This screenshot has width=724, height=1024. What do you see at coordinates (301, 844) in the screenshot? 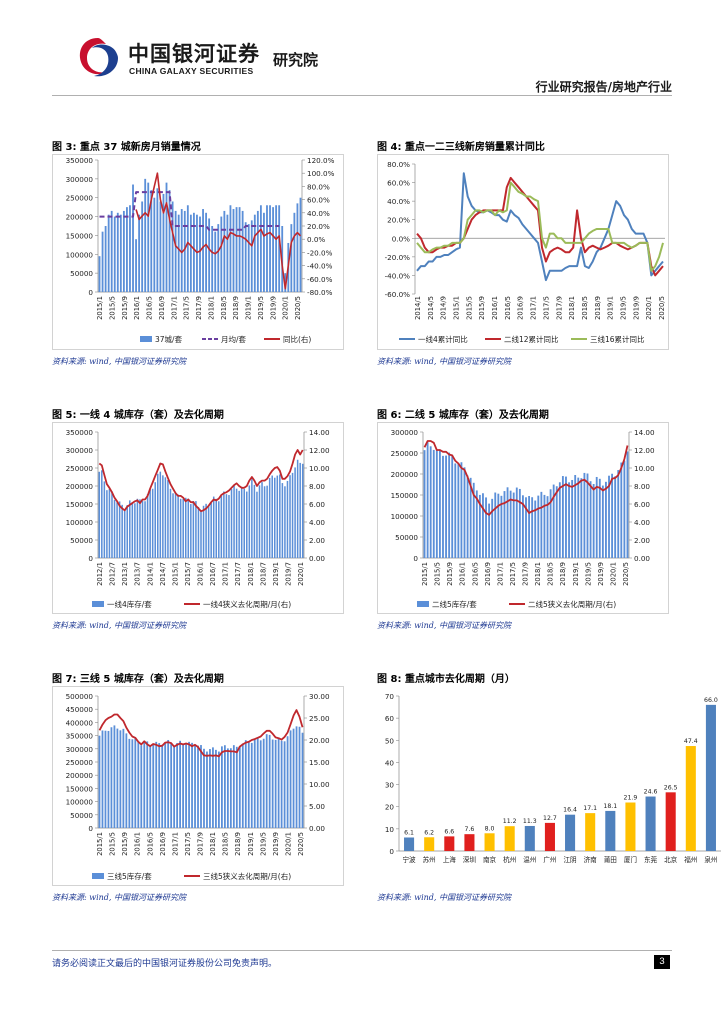
I see `fig7-xtick-label: 2020/5` at bounding box center [301, 844].